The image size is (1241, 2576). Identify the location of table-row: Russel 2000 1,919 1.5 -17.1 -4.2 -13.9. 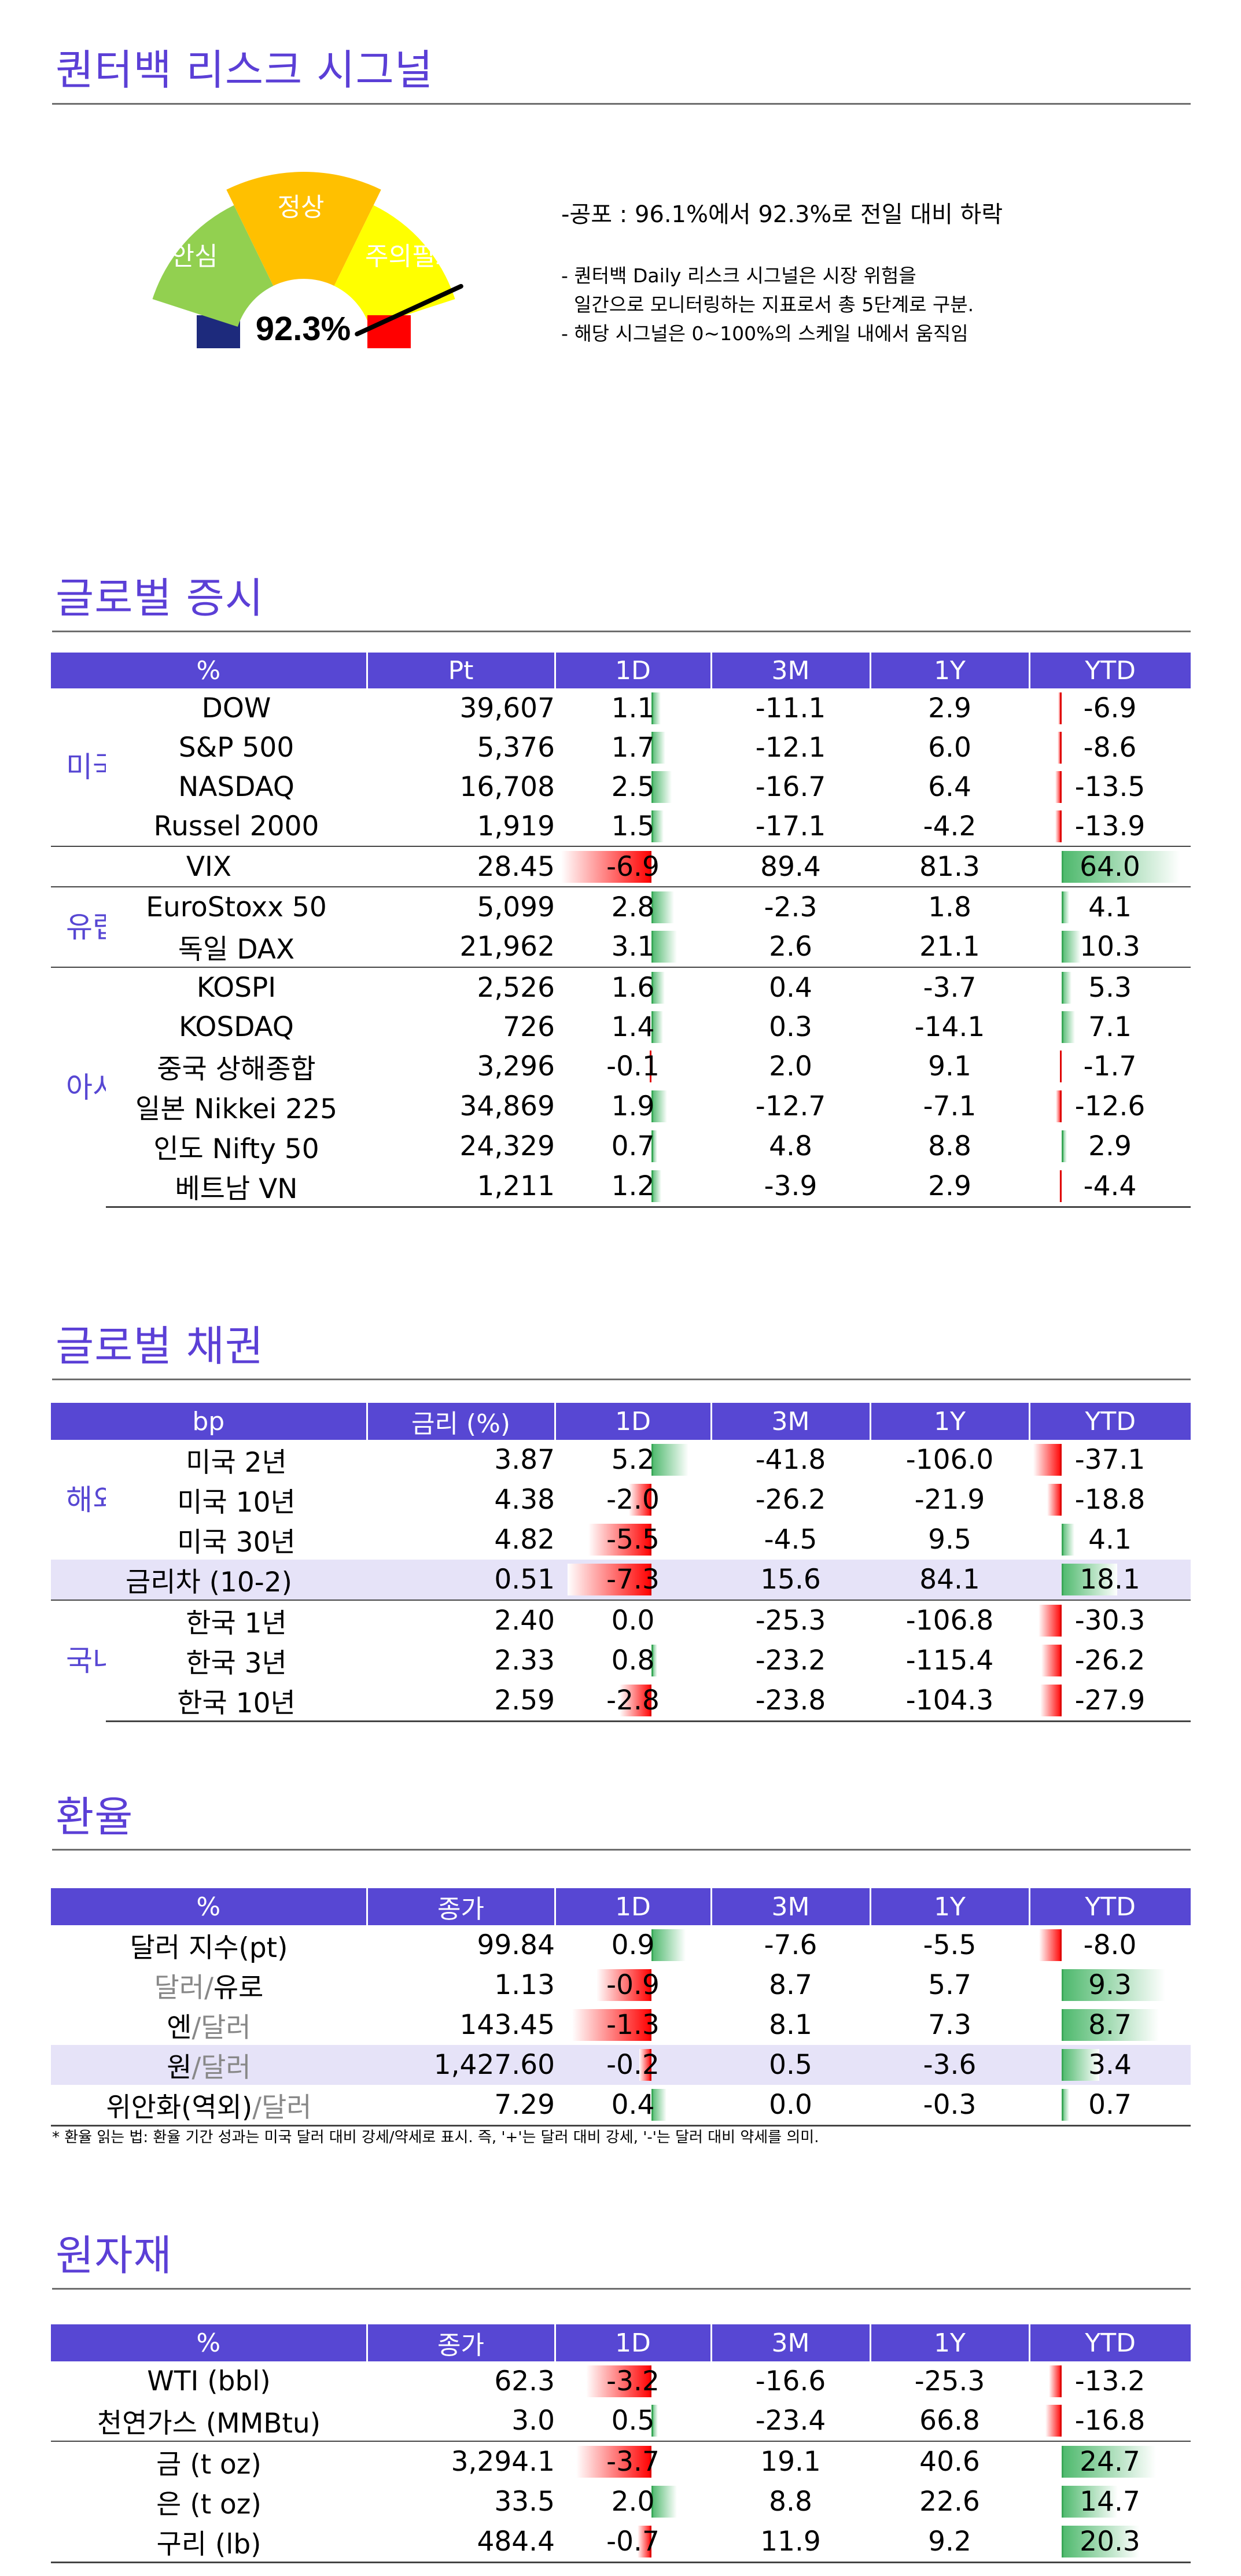
(621, 826).